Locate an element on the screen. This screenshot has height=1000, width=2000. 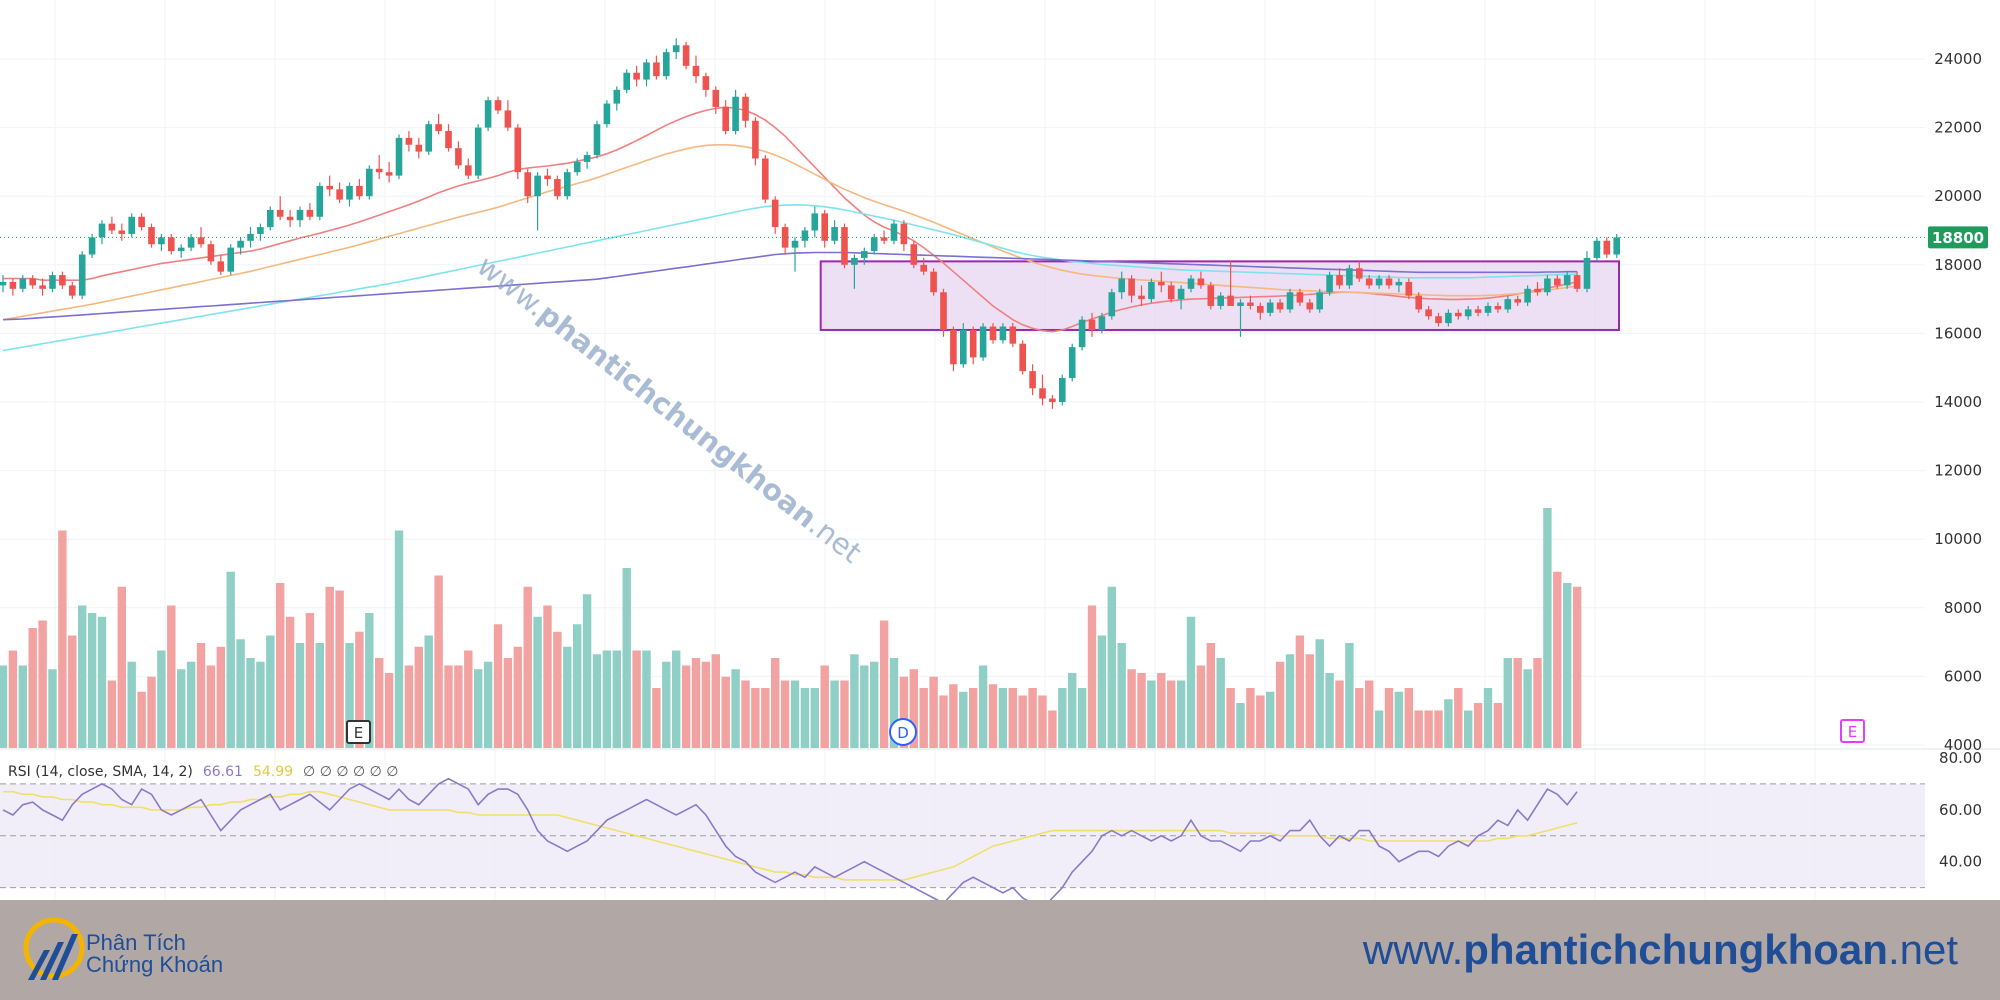
price-tick-label: 14000 is located at coordinates (1958, 402).